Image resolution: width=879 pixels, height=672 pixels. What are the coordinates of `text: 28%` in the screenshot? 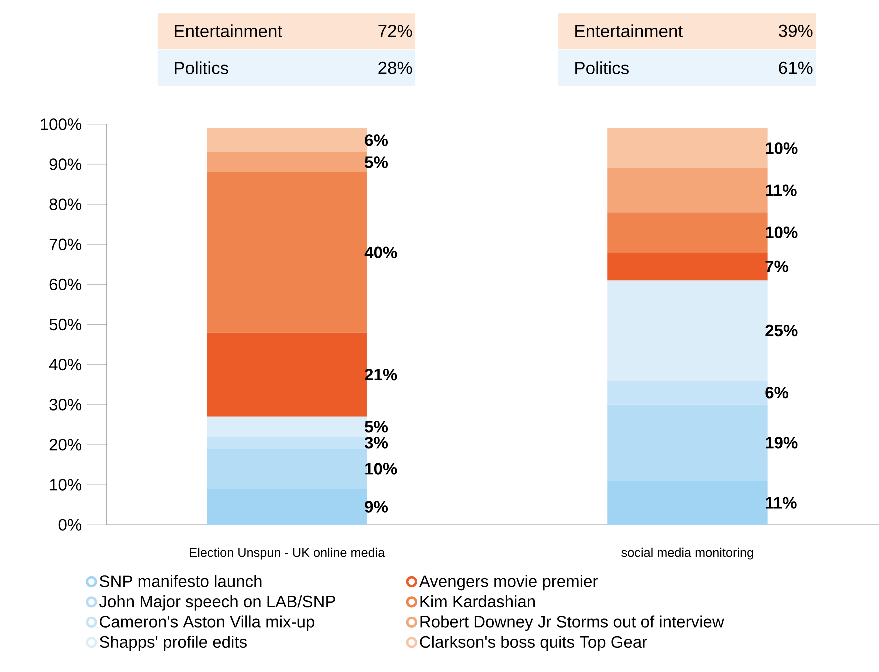 It's located at (395, 68).